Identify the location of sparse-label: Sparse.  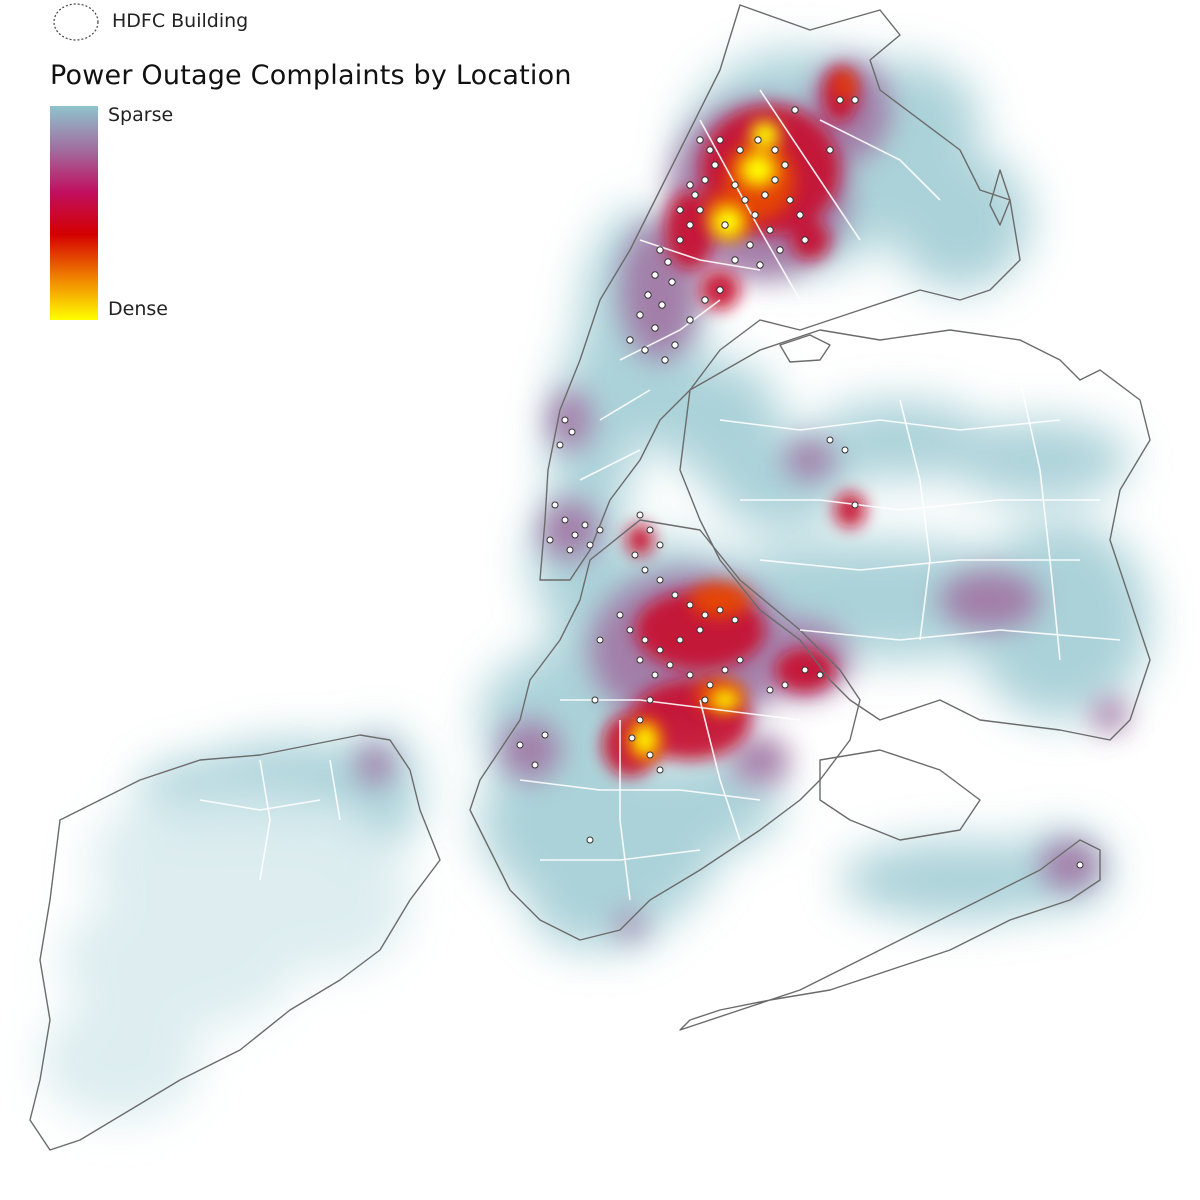
(141, 115).